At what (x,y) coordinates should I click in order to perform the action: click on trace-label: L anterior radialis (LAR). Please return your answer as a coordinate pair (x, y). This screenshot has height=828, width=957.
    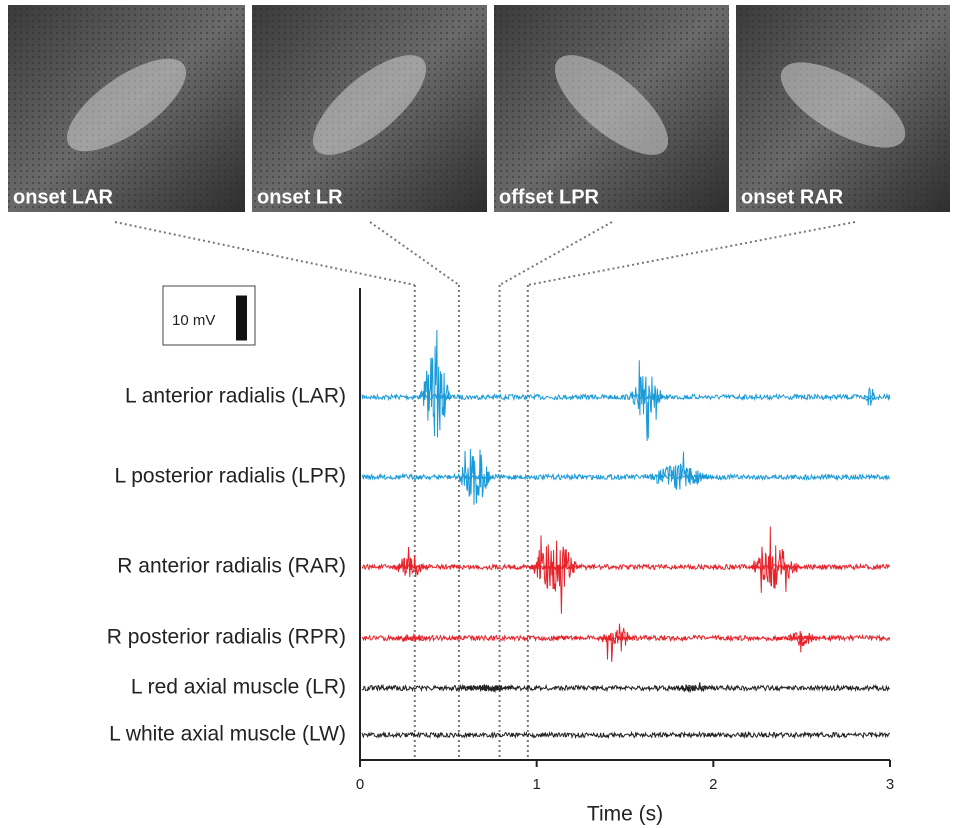
    Looking at the image, I should click on (235, 396).